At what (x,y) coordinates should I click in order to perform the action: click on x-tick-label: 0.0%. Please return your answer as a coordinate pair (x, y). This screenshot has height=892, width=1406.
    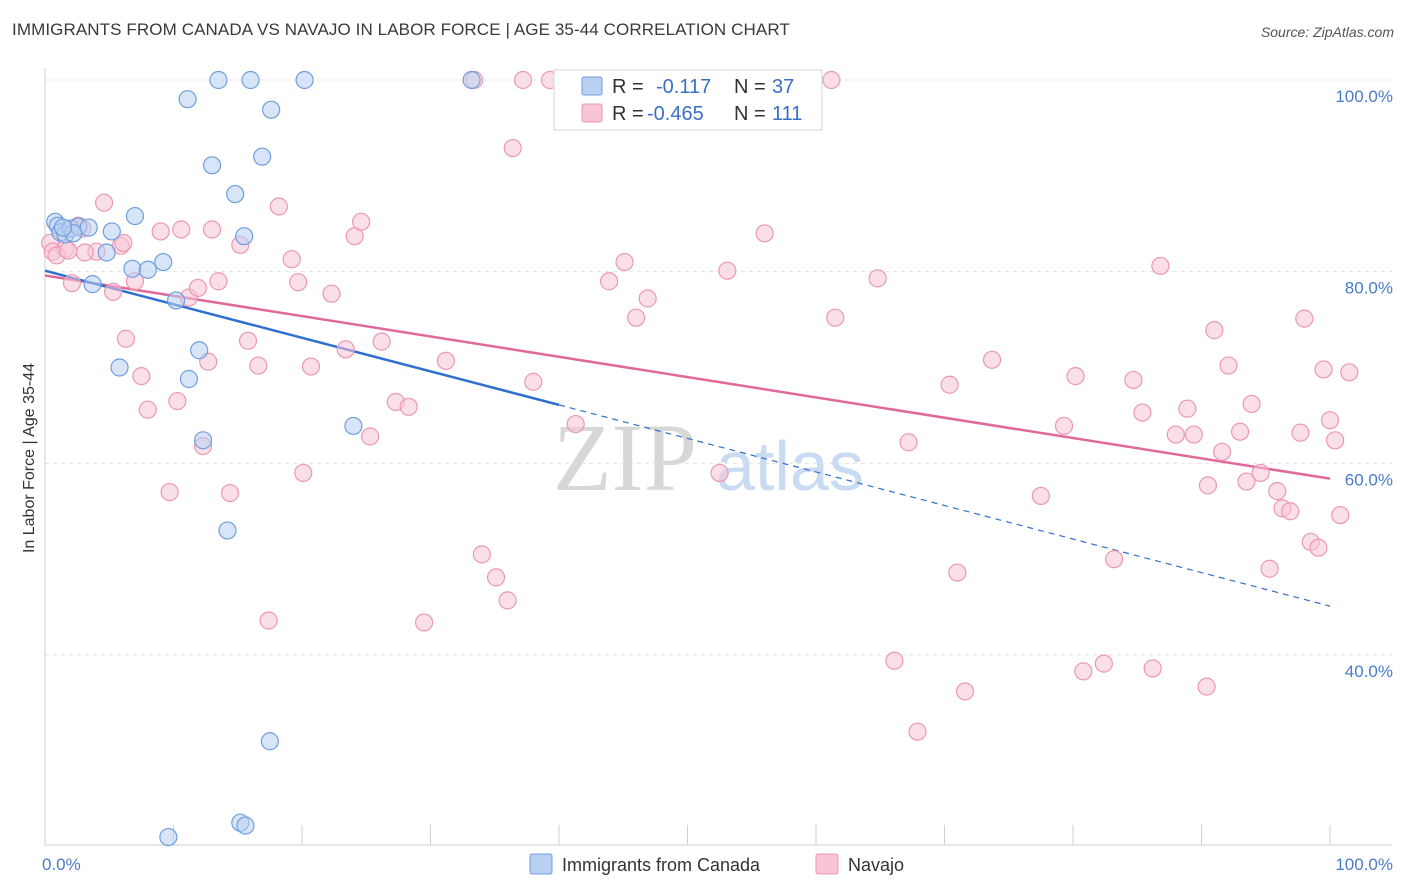
    Looking at the image, I should click on (61, 864).